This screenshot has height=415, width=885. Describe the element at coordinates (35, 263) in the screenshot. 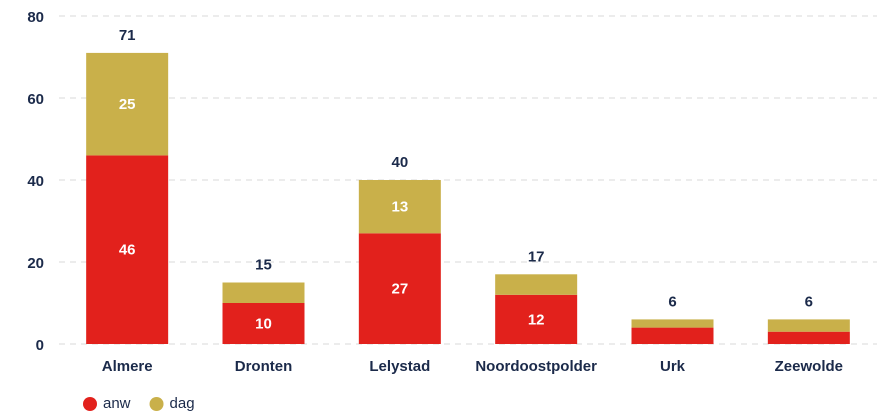

I see `y-tick-label: 20` at that location.